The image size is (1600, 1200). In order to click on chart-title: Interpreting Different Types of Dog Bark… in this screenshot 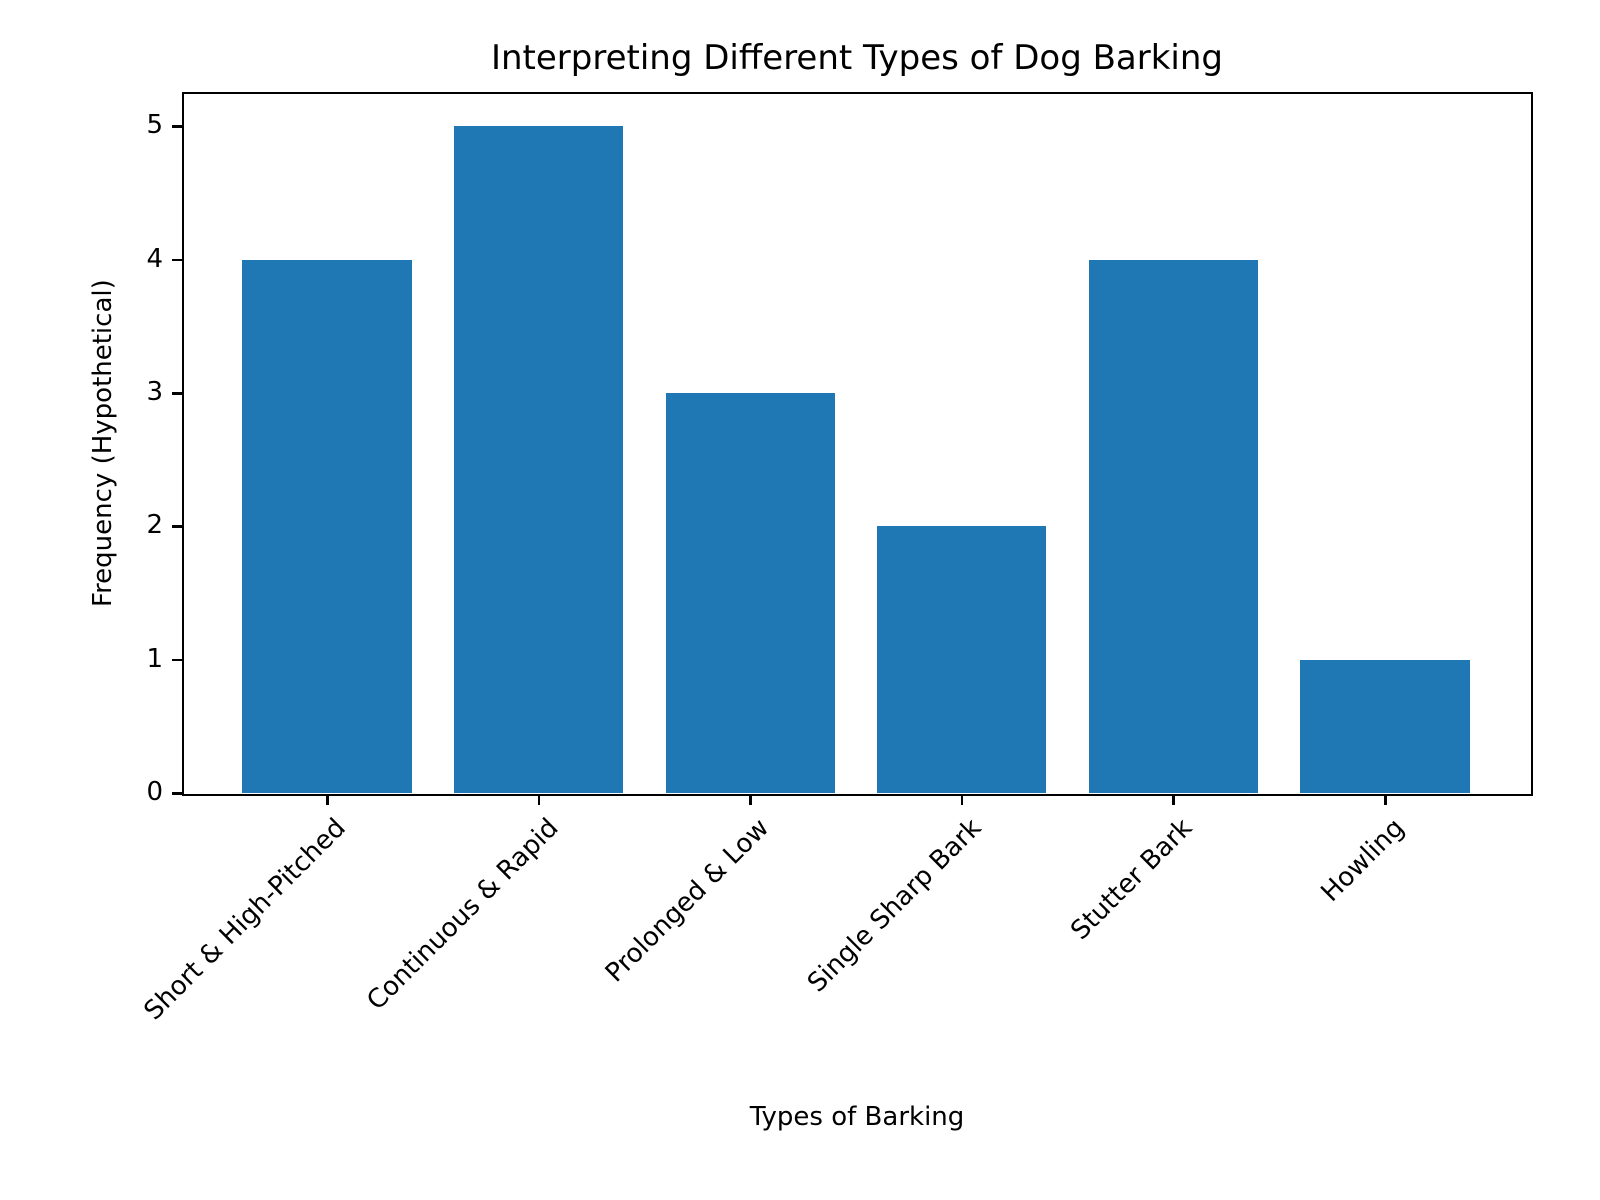, I will do `click(857, 58)`.